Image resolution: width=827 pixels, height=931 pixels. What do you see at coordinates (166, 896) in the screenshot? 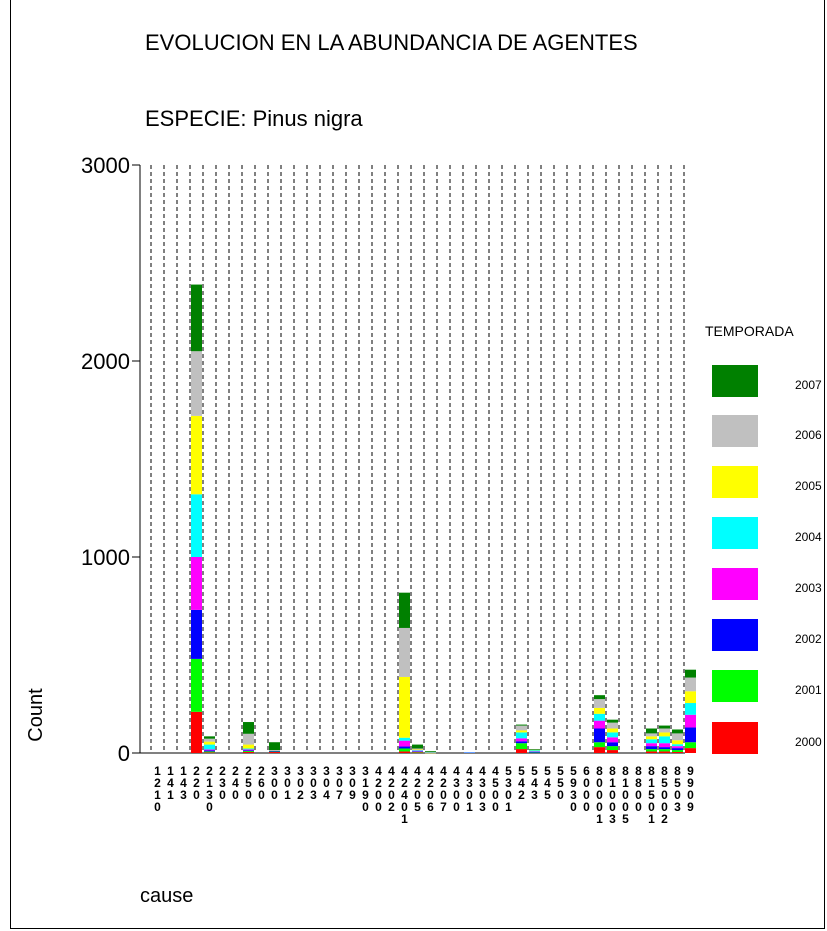
I see `x-axis-label: cause` at bounding box center [166, 896].